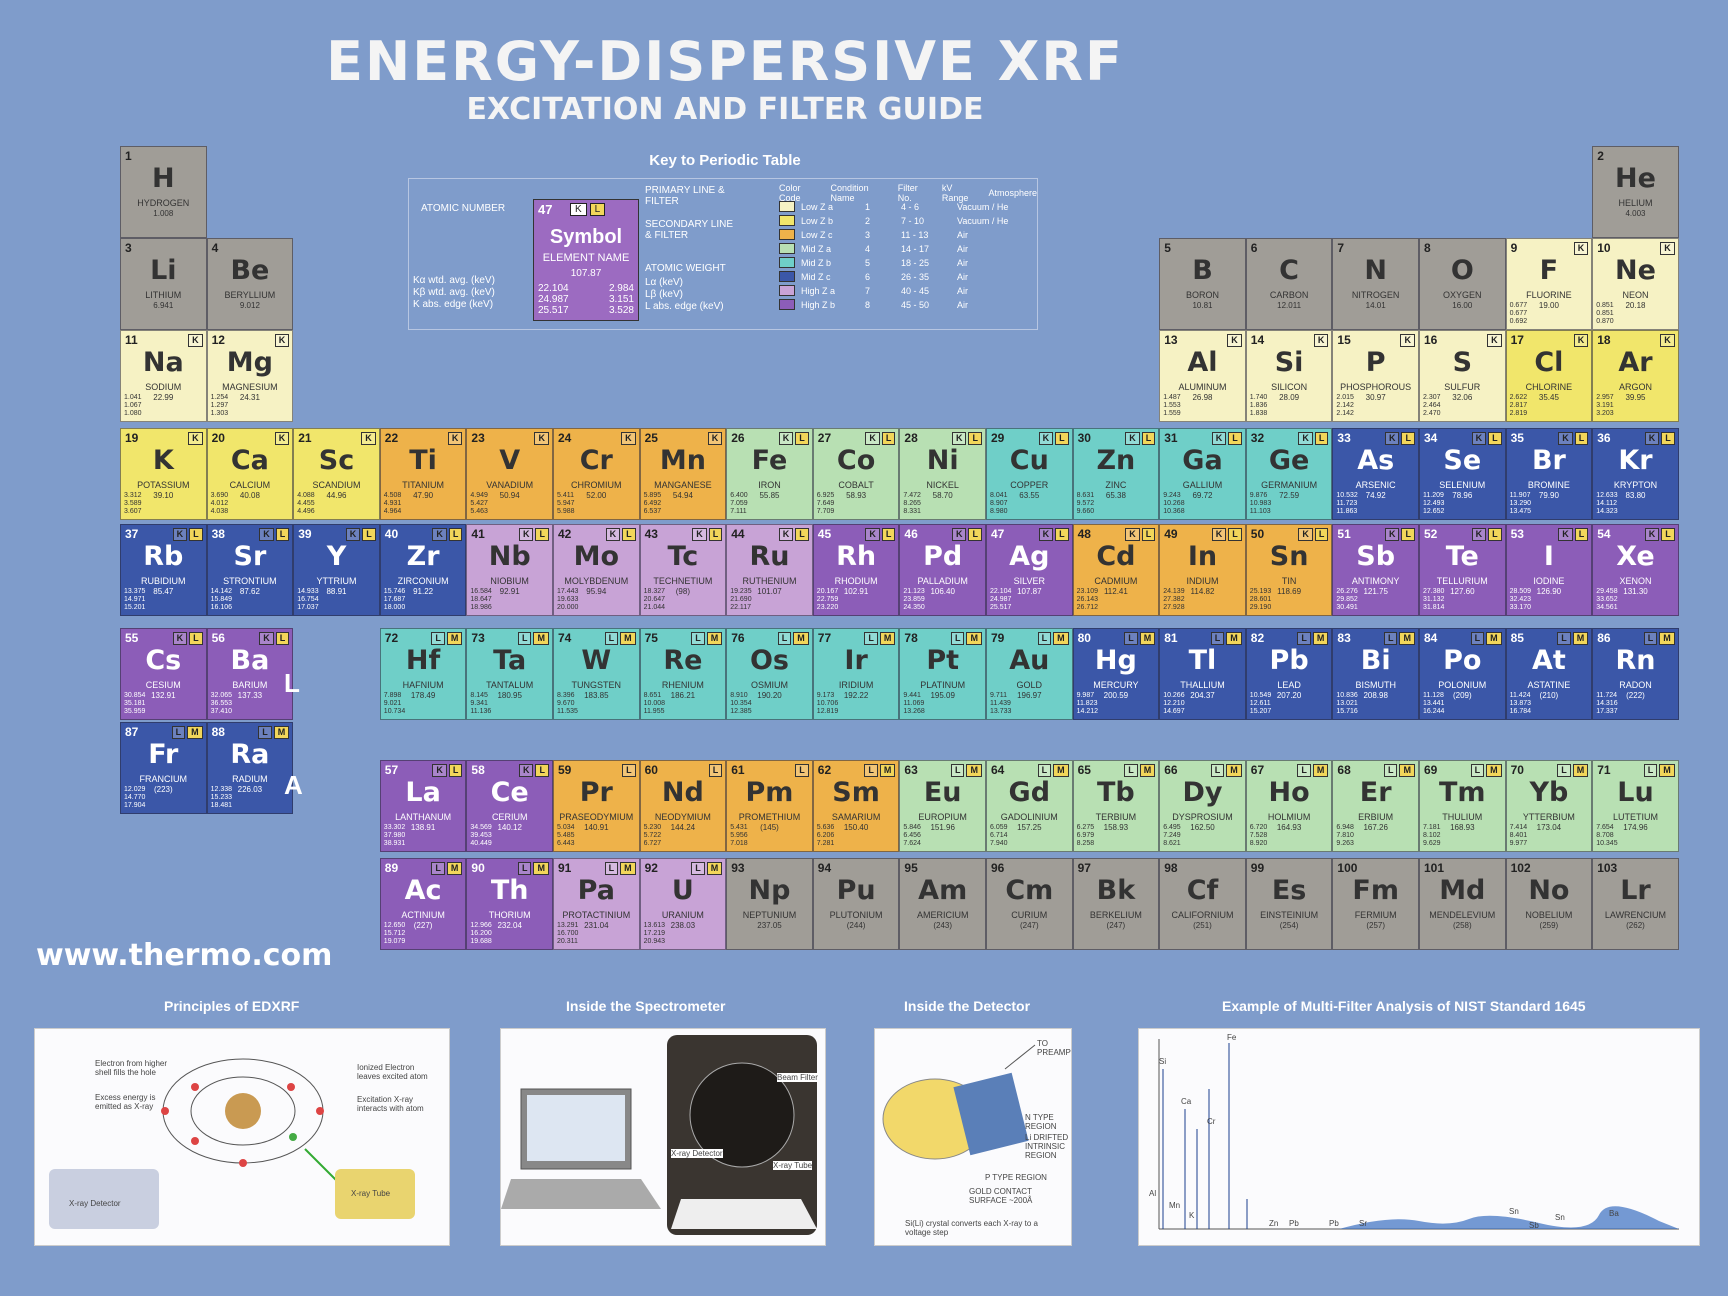 The image size is (1728, 1296). Describe the element at coordinates (392, 495) in the screenshot. I see `energy-value: 4.508` at that location.